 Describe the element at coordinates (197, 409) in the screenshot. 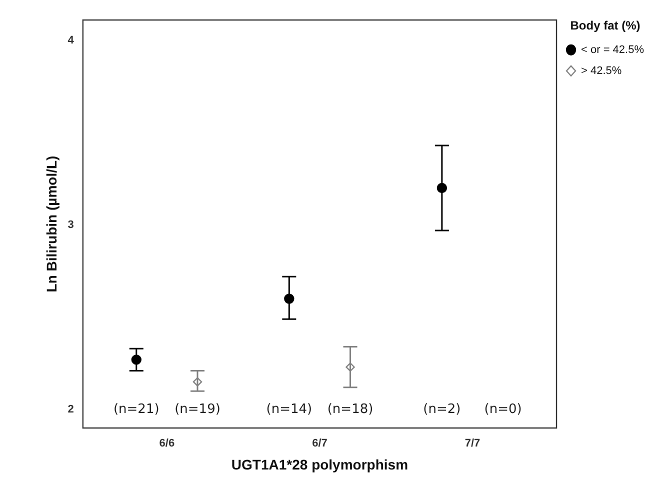

I see `annotation: (n=19)` at that location.